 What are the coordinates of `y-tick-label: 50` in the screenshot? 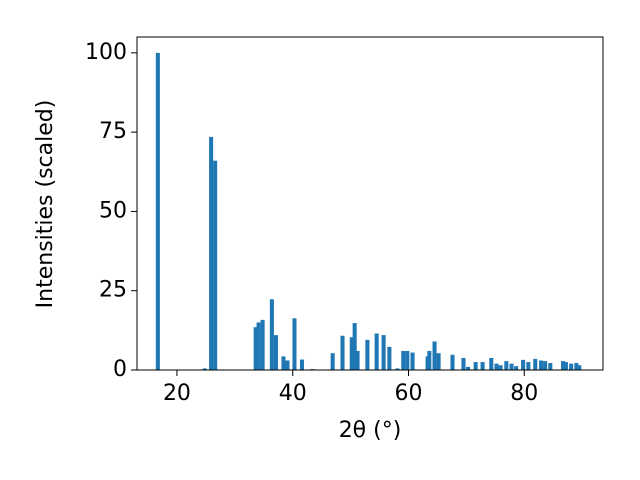 It's located at (113, 210).